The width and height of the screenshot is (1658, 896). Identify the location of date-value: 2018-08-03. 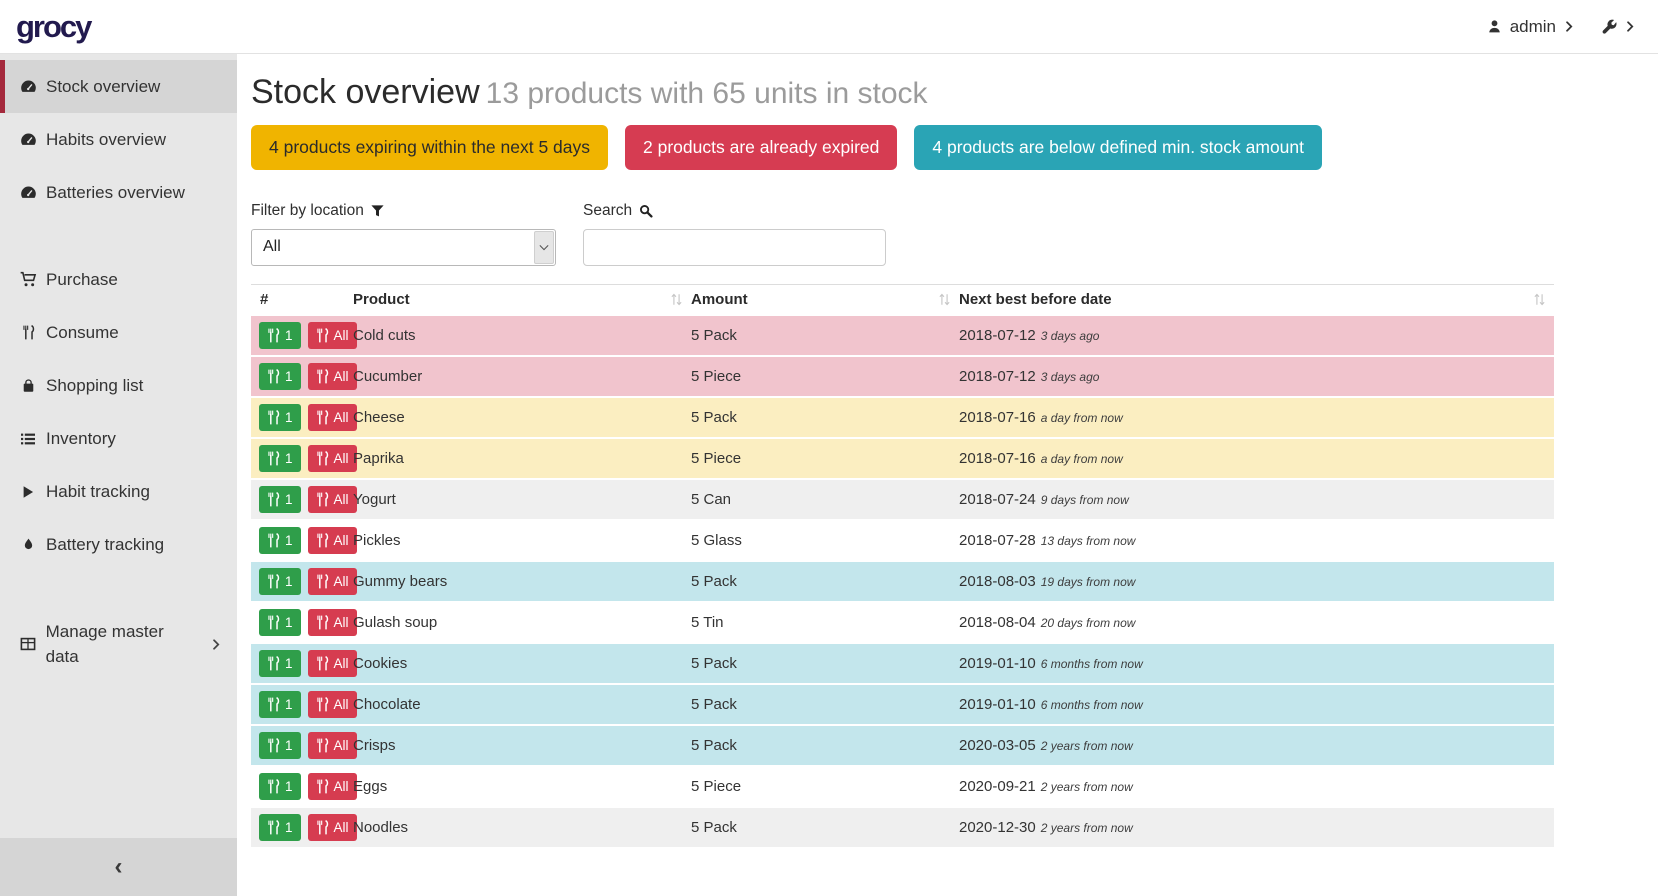
(997, 581).